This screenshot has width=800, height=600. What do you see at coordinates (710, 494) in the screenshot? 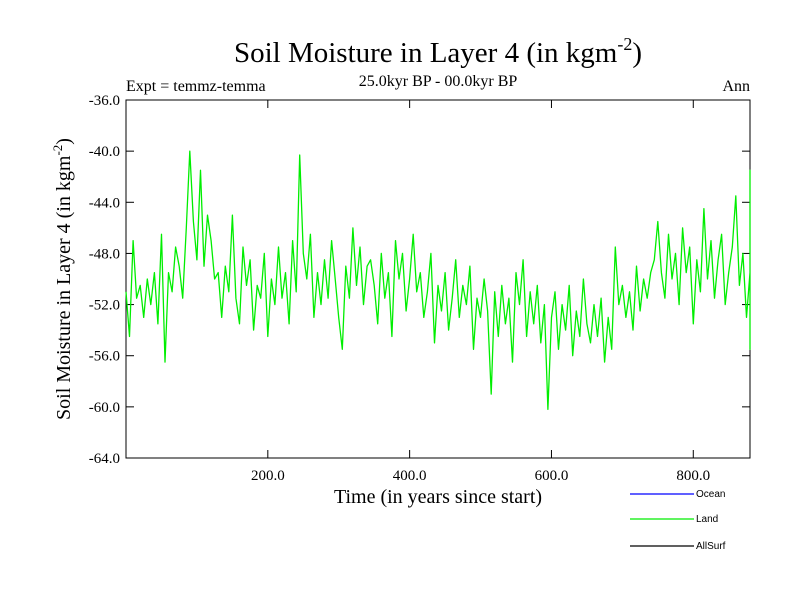
I see `legend-label-ocean: Ocean` at bounding box center [710, 494].